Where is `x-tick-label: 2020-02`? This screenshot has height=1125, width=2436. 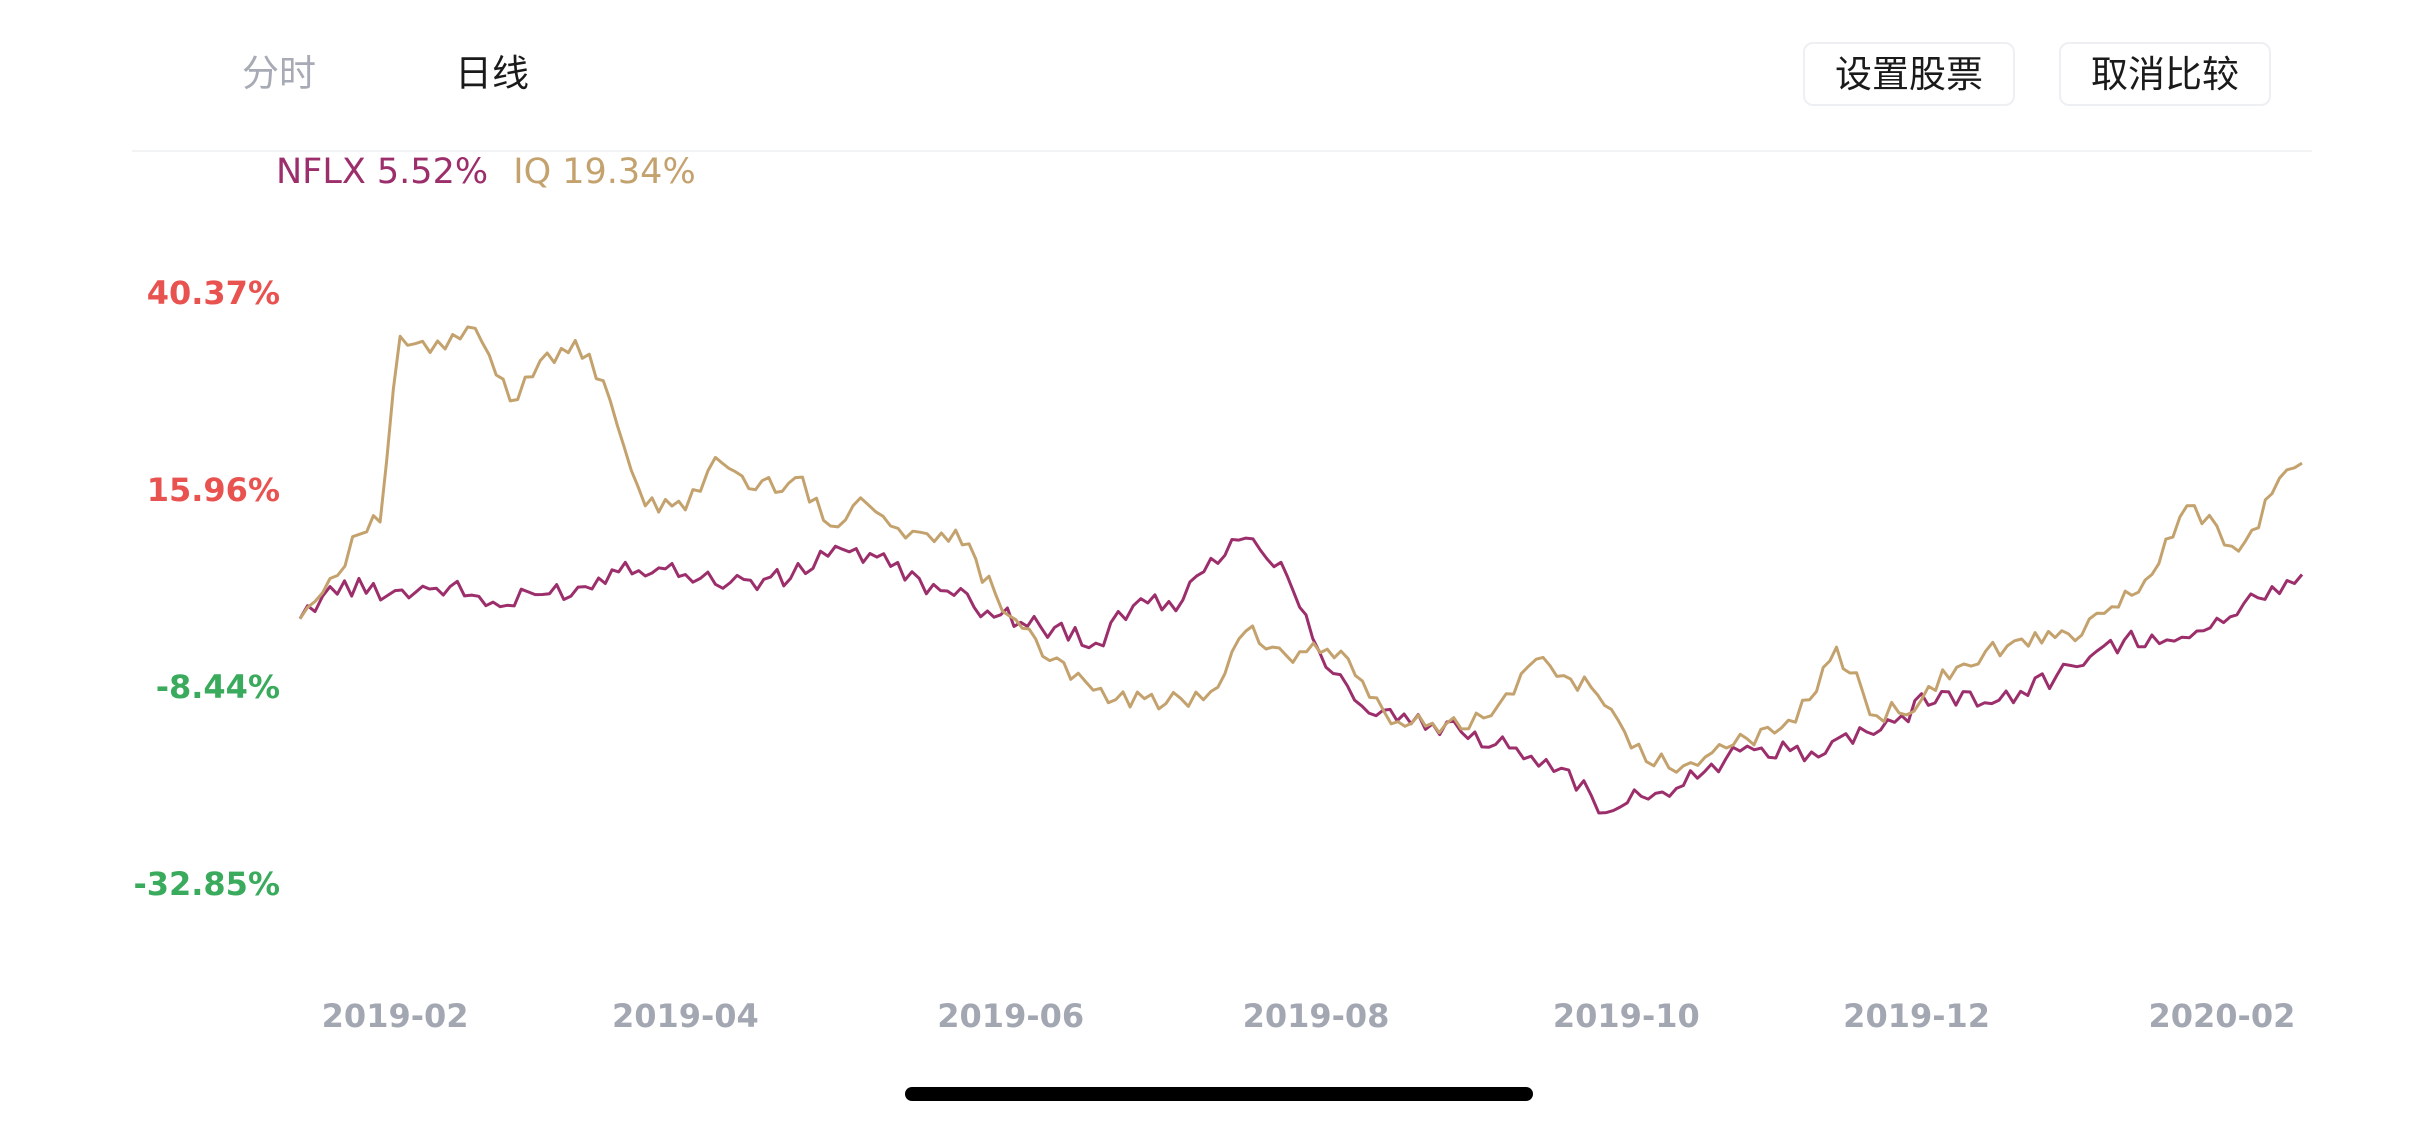 x-tick-label: 2020-02 is located at coordinates (2222, 1016).